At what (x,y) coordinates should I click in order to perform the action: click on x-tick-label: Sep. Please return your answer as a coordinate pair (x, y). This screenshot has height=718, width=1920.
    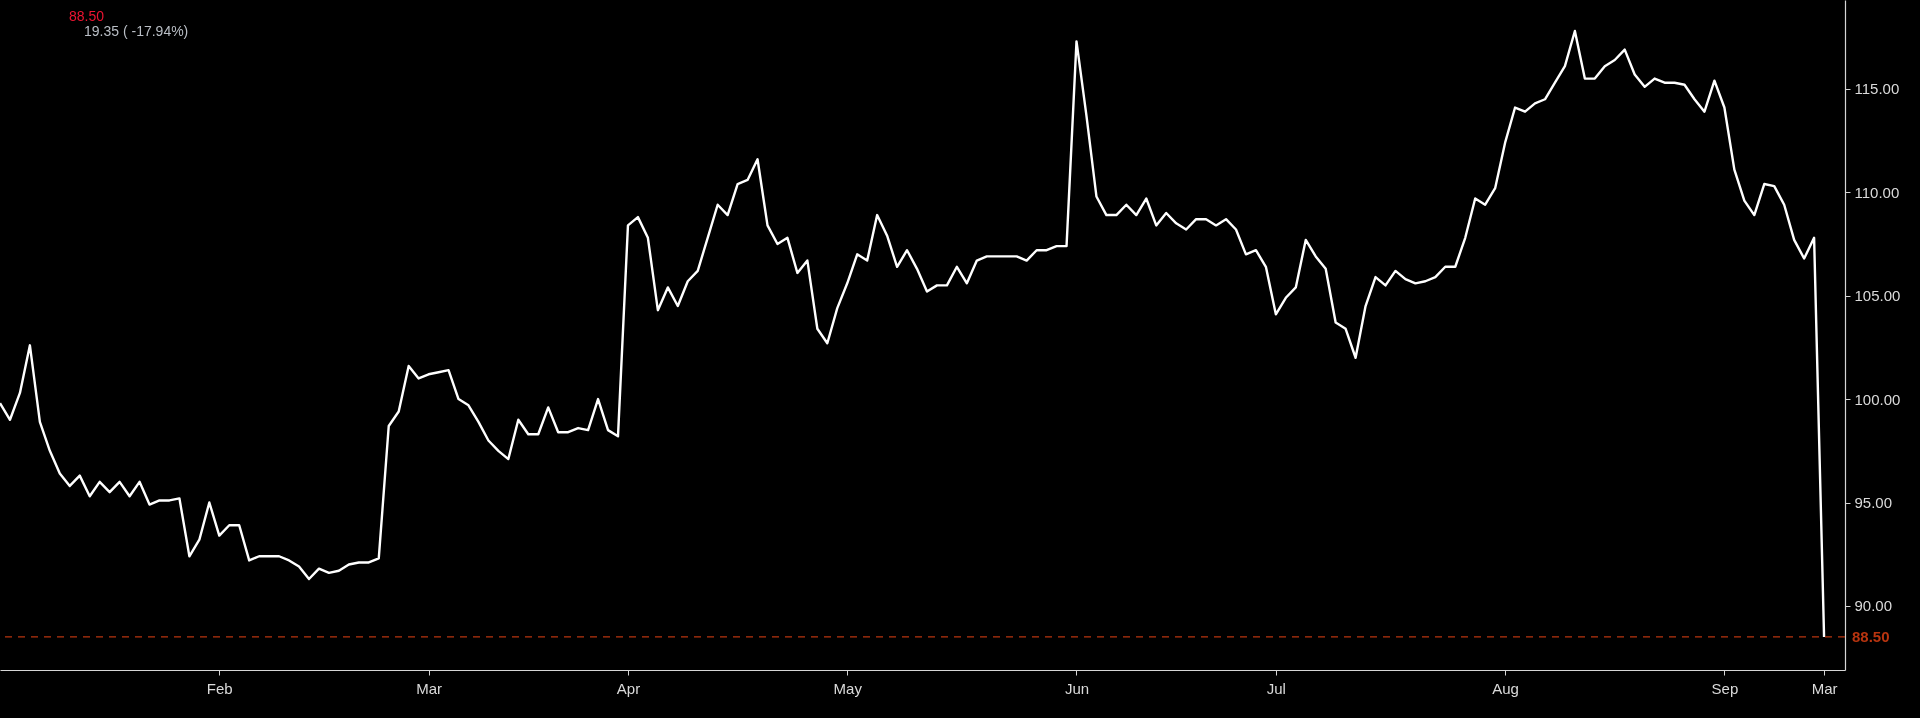
    Looking at the image, I should click on (1725, 688).